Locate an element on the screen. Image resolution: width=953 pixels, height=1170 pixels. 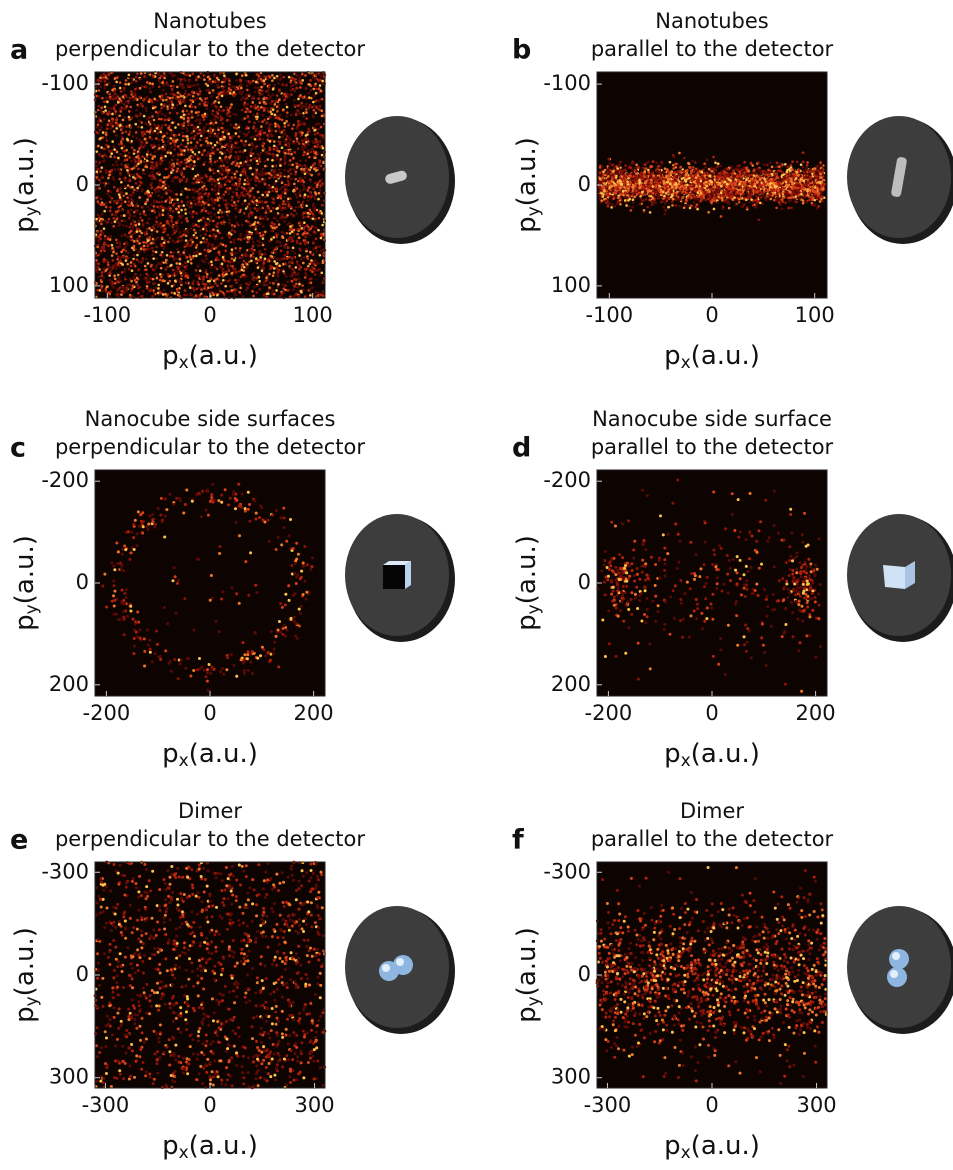
label-subscript: y is located at coordinates (32, 211).